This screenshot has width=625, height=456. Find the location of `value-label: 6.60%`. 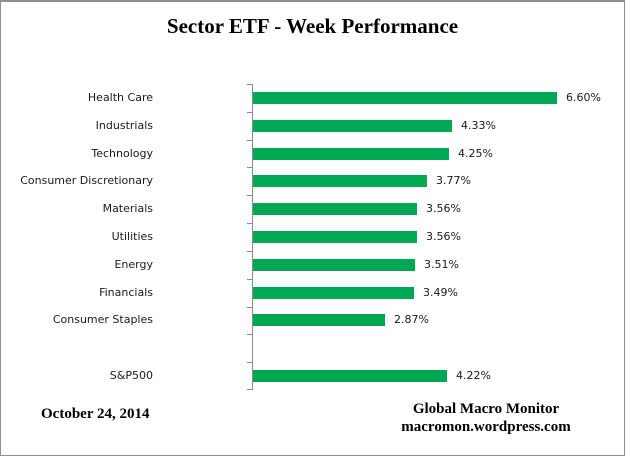

value-label: 6.60% is located at coordinates (583, 97).